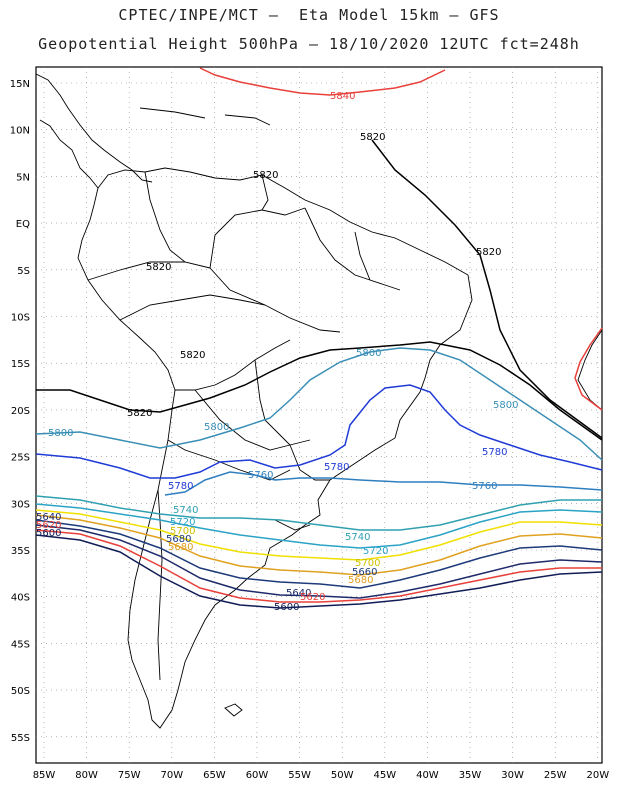 Image resolution: width=618 pixels, height=800 pixels. What do you see at coordinates (44, 775) in the screenshot?
I see `longitude-label: 85W` at bounding box center [44, 775].